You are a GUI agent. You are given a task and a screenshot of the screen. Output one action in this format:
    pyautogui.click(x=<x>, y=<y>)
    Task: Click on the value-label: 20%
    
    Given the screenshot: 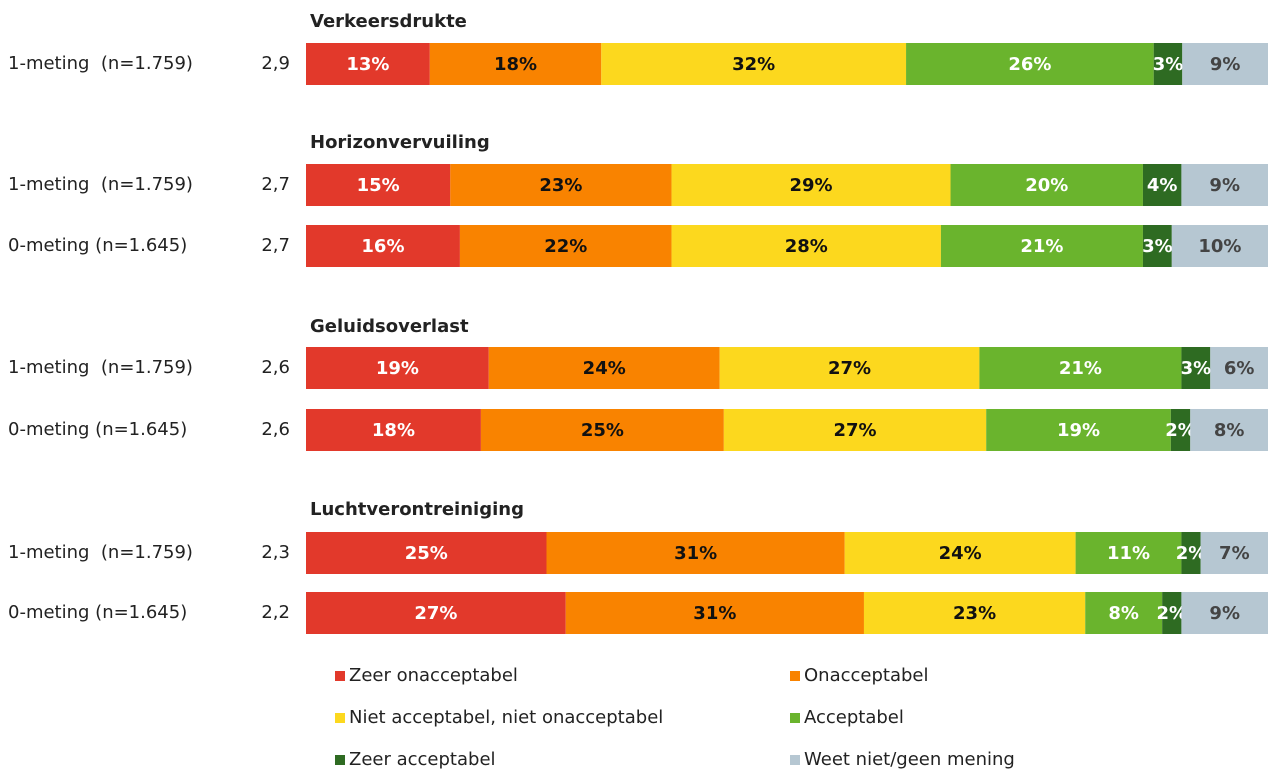 What is the action you would take?
    pyautogui.click(x=1046, y=185)
    